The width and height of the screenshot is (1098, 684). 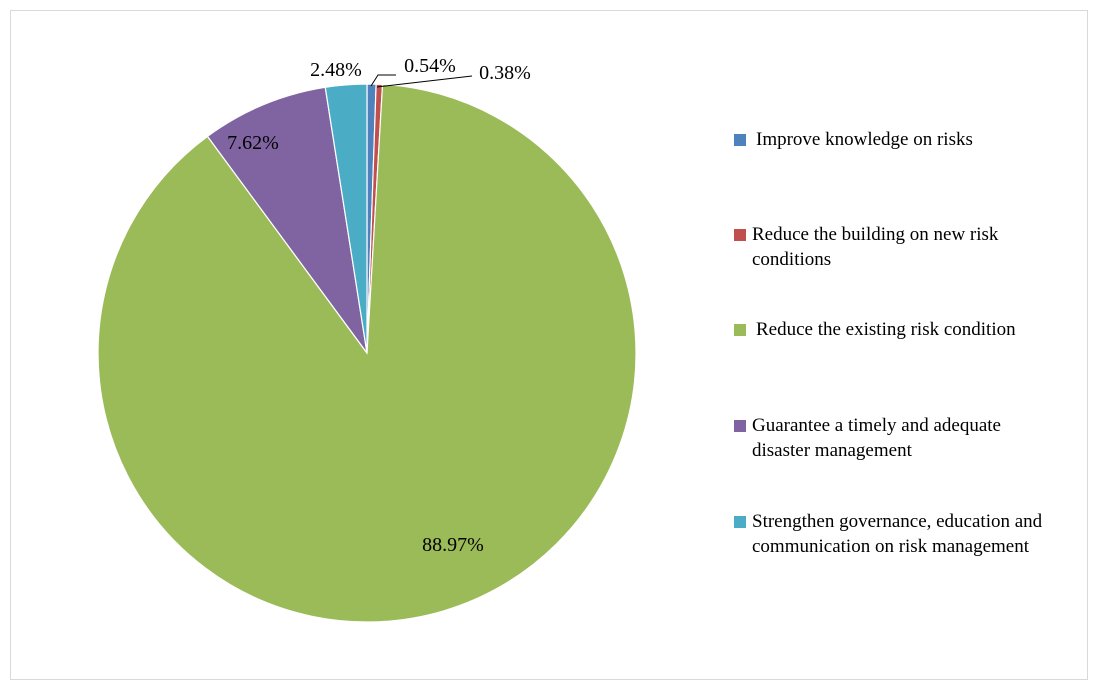 I want to click on legend-item-improve-knowledge: Improve knowledge on risks, so click(x=910, y=139).